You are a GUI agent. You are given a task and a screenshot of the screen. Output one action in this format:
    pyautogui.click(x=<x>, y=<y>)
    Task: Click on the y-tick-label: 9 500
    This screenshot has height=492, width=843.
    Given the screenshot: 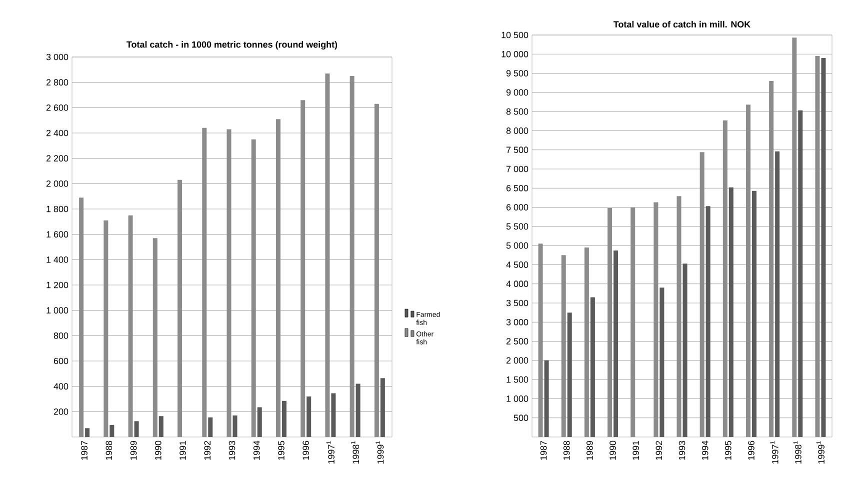 What is the action you would take?
    pyautogui.click(x=517, y=73)
    